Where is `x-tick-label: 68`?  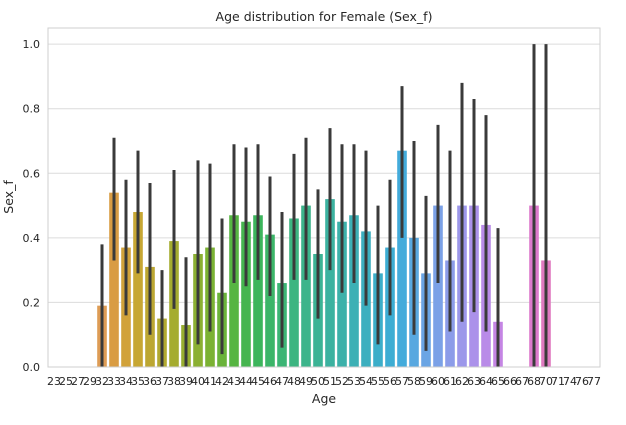 x-tick-label: 68 is located at coordinates (534, 381).